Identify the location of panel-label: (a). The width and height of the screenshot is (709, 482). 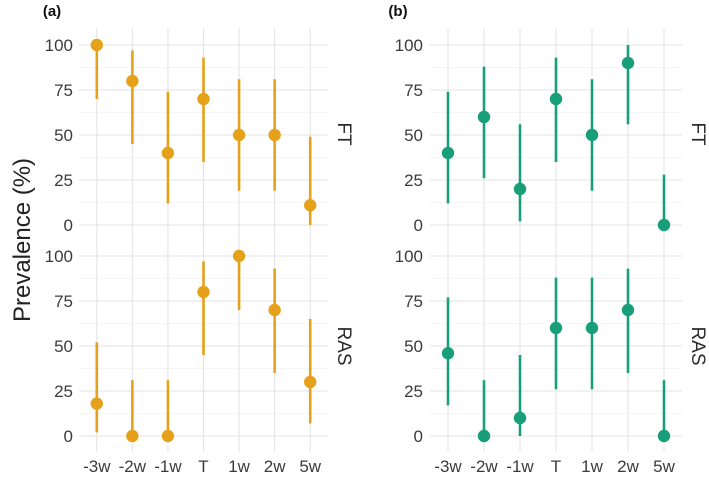
(52, 11).